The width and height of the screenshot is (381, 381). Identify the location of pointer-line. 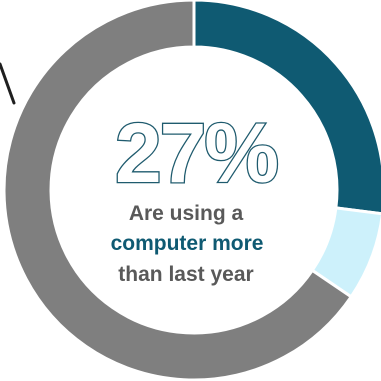
(8, 83).